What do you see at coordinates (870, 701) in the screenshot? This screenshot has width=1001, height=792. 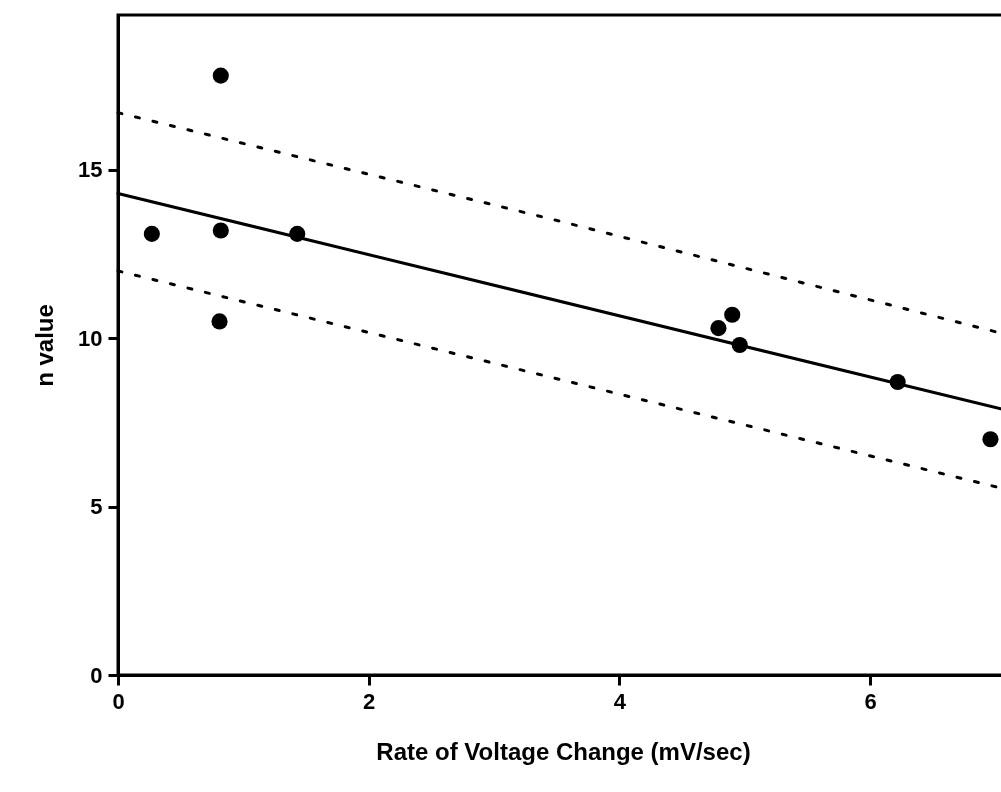 I see `x-tick-label: 6` at bounding box center [870, 701].